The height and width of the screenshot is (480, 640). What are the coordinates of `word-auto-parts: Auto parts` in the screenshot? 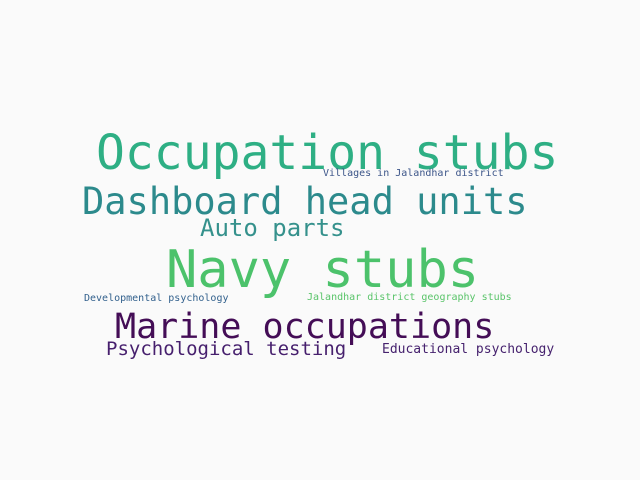 It's located at (272, 228).